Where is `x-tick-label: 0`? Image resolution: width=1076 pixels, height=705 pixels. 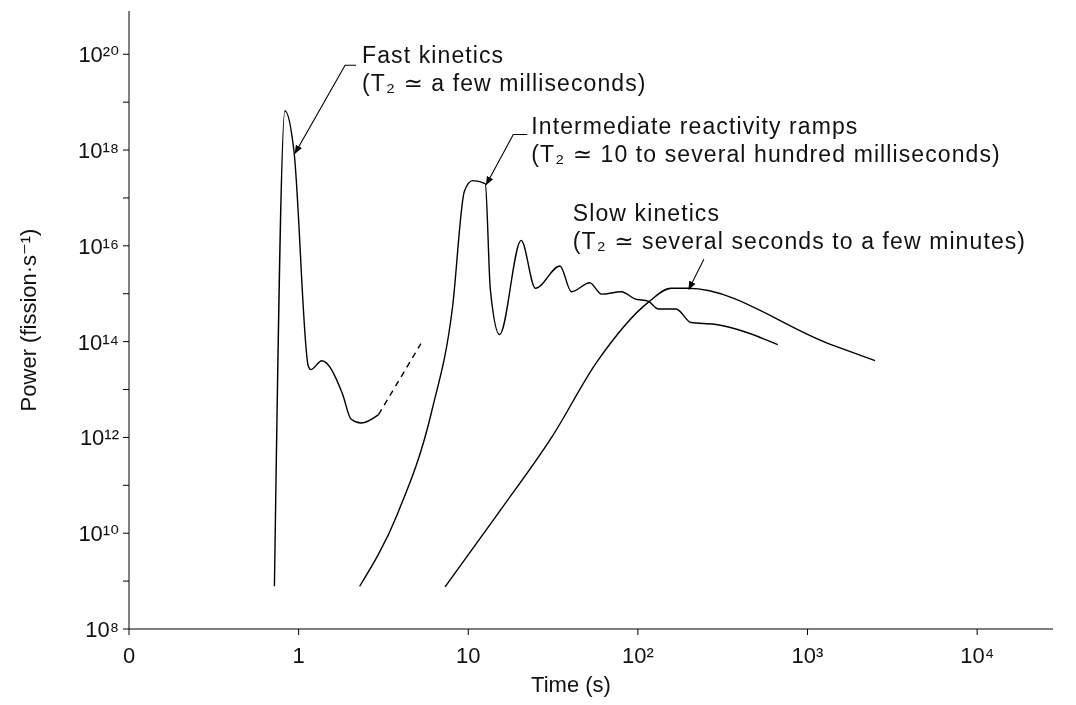 x-tick-label: 0 is located at coordinates (129, 655).